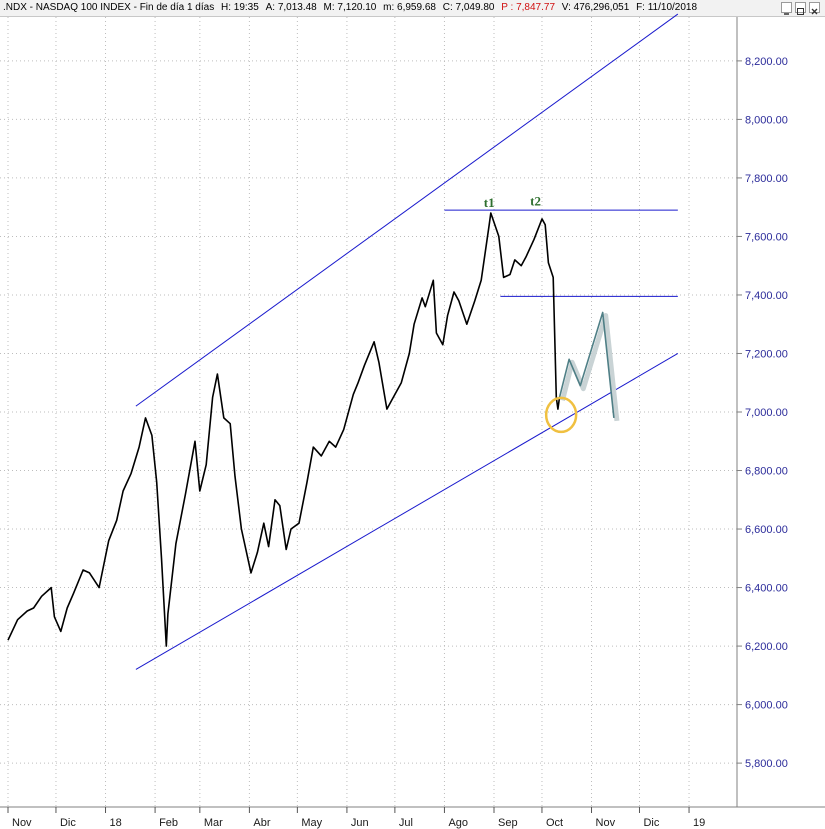 The width and height of the screenshot is (825, 829). I want to click on min-value: 6,959.68, so click(416, 7).